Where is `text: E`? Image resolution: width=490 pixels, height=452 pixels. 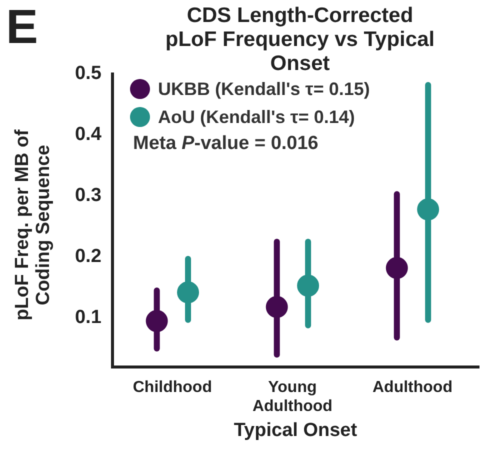
text: E is located at coordinates (22, 27).